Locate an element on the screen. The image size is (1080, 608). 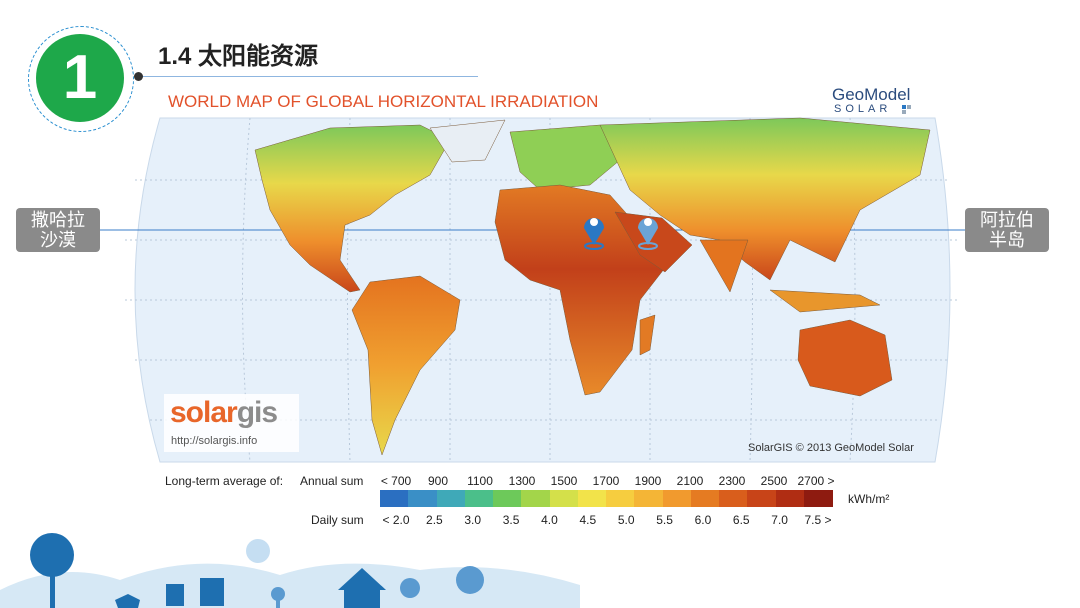
copyright: SolarGIS © 2013 GeoModel Solar is located at coordinates (831, 448).